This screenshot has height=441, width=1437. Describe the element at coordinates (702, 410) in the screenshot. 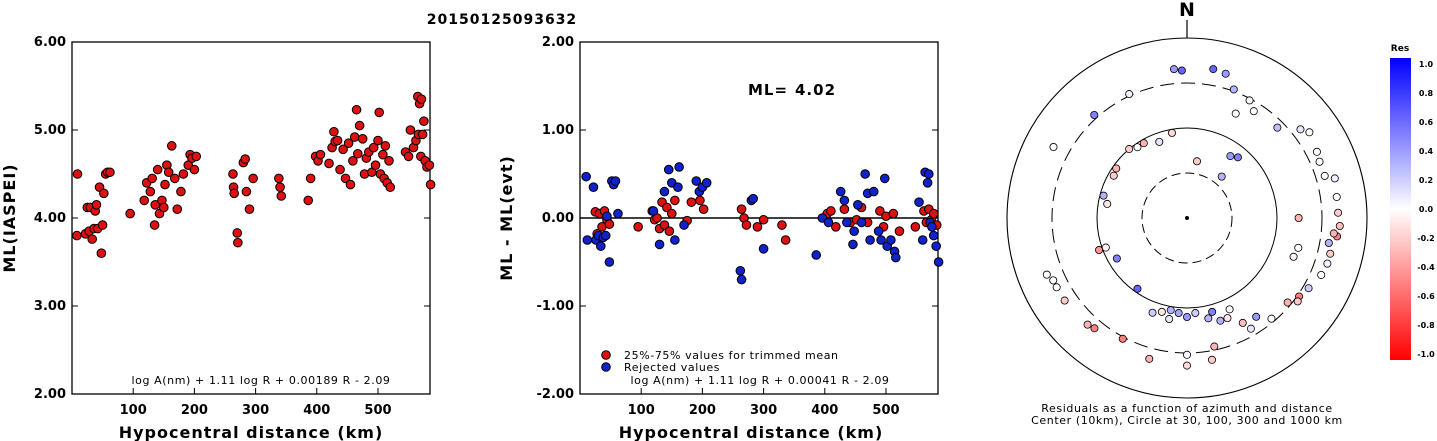

I see `x-tick-label: 200` at that location.